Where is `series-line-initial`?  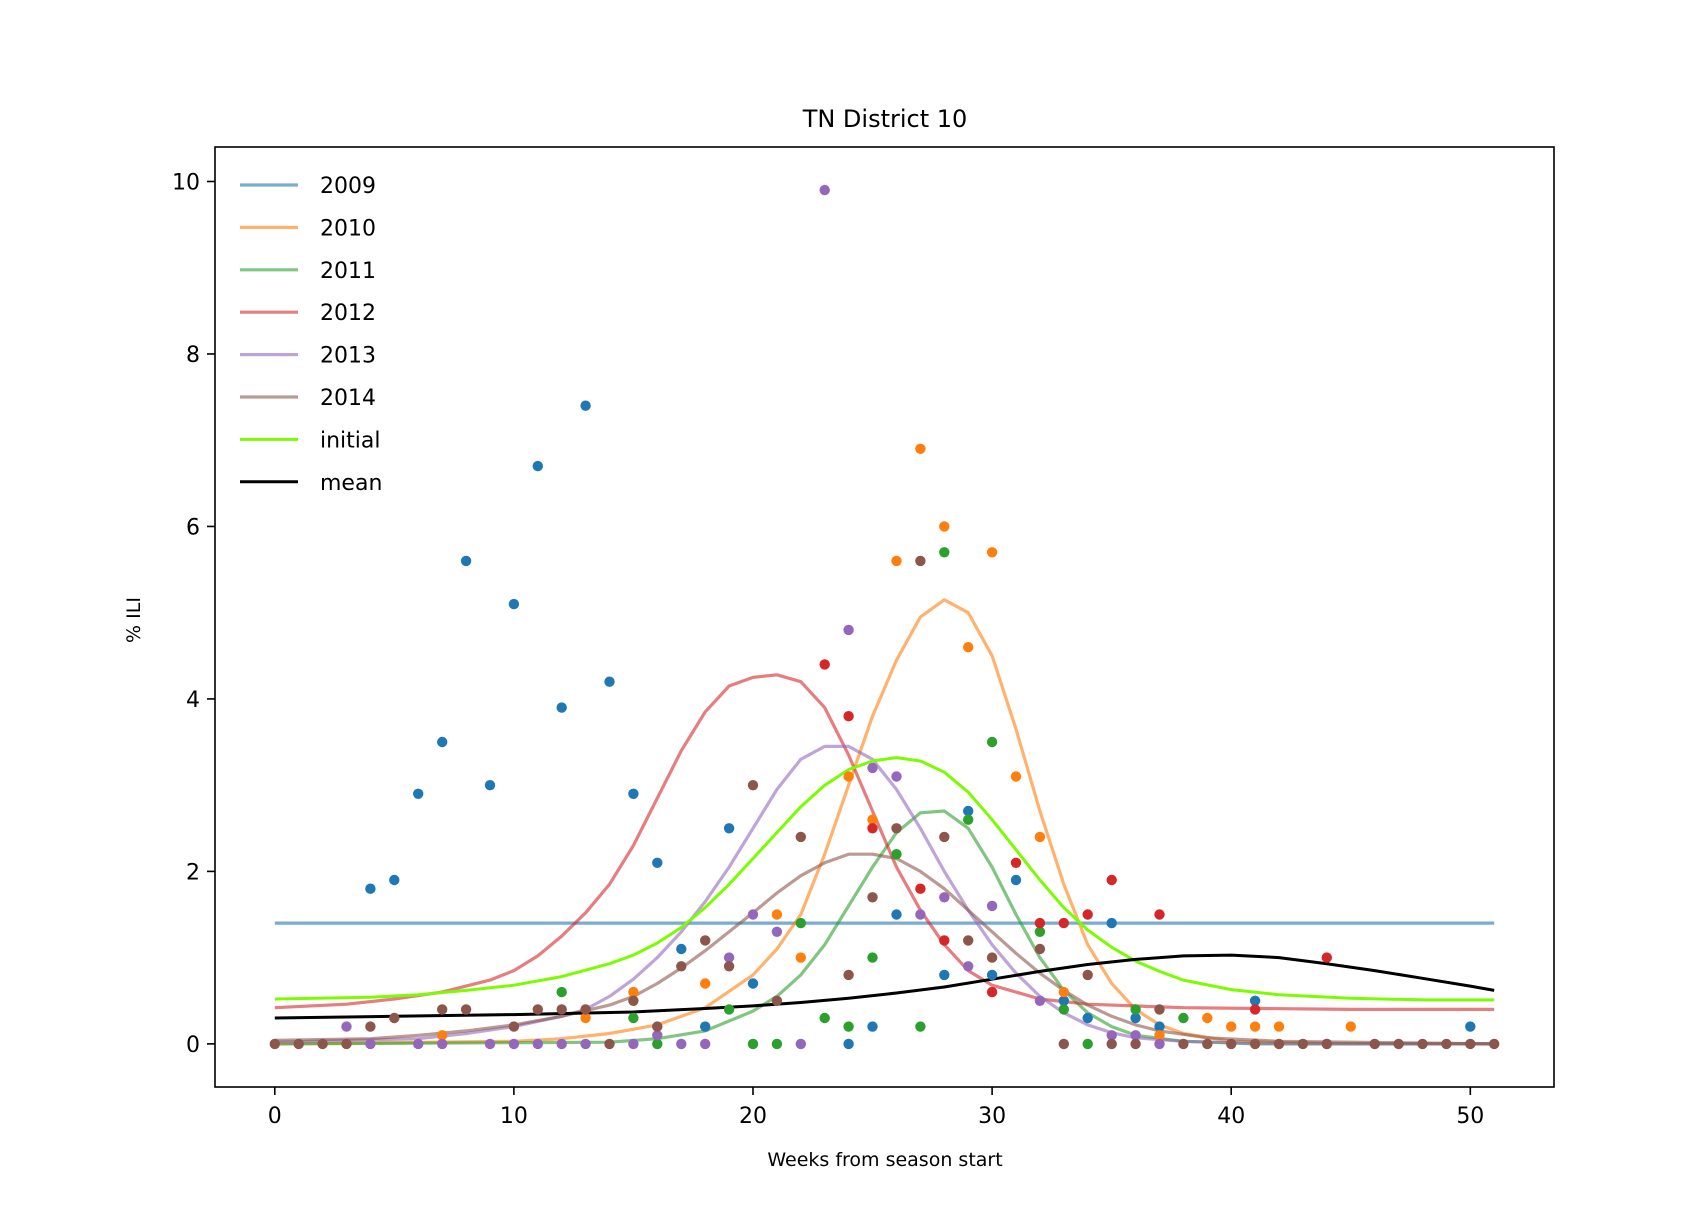 series-line-initial is located at coordinates (884, 879).